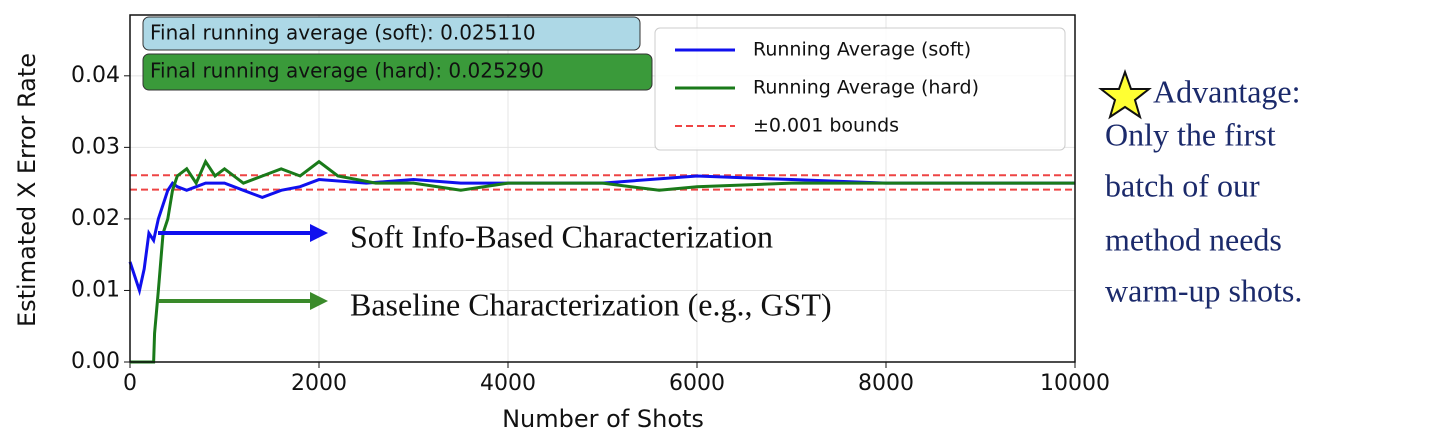  Describe the element at coordinates (886, 383) in the screenshot. I see `x-tick-label: 8000` at that location.